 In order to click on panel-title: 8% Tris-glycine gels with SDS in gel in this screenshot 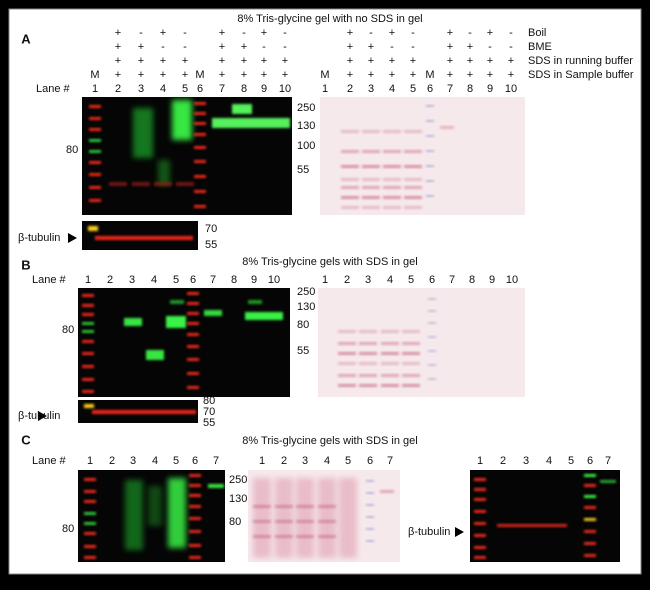, I will do `click(329, 441)`.